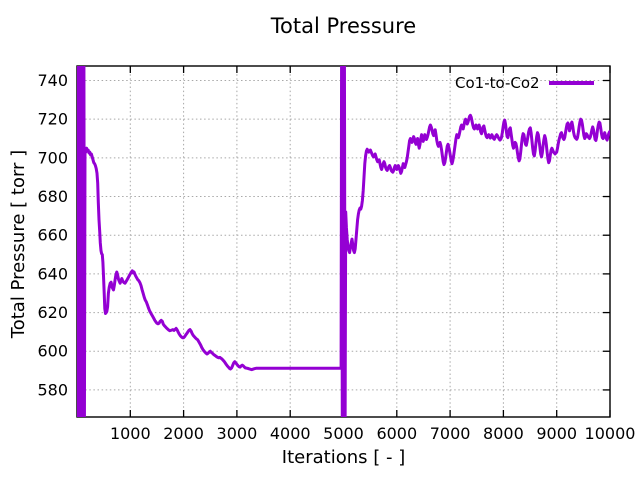 This screenshot has height=480, width=640. Describe the element at coordinates (183, 433) in the screenshot. I see `svg-text: 2000` at that location.